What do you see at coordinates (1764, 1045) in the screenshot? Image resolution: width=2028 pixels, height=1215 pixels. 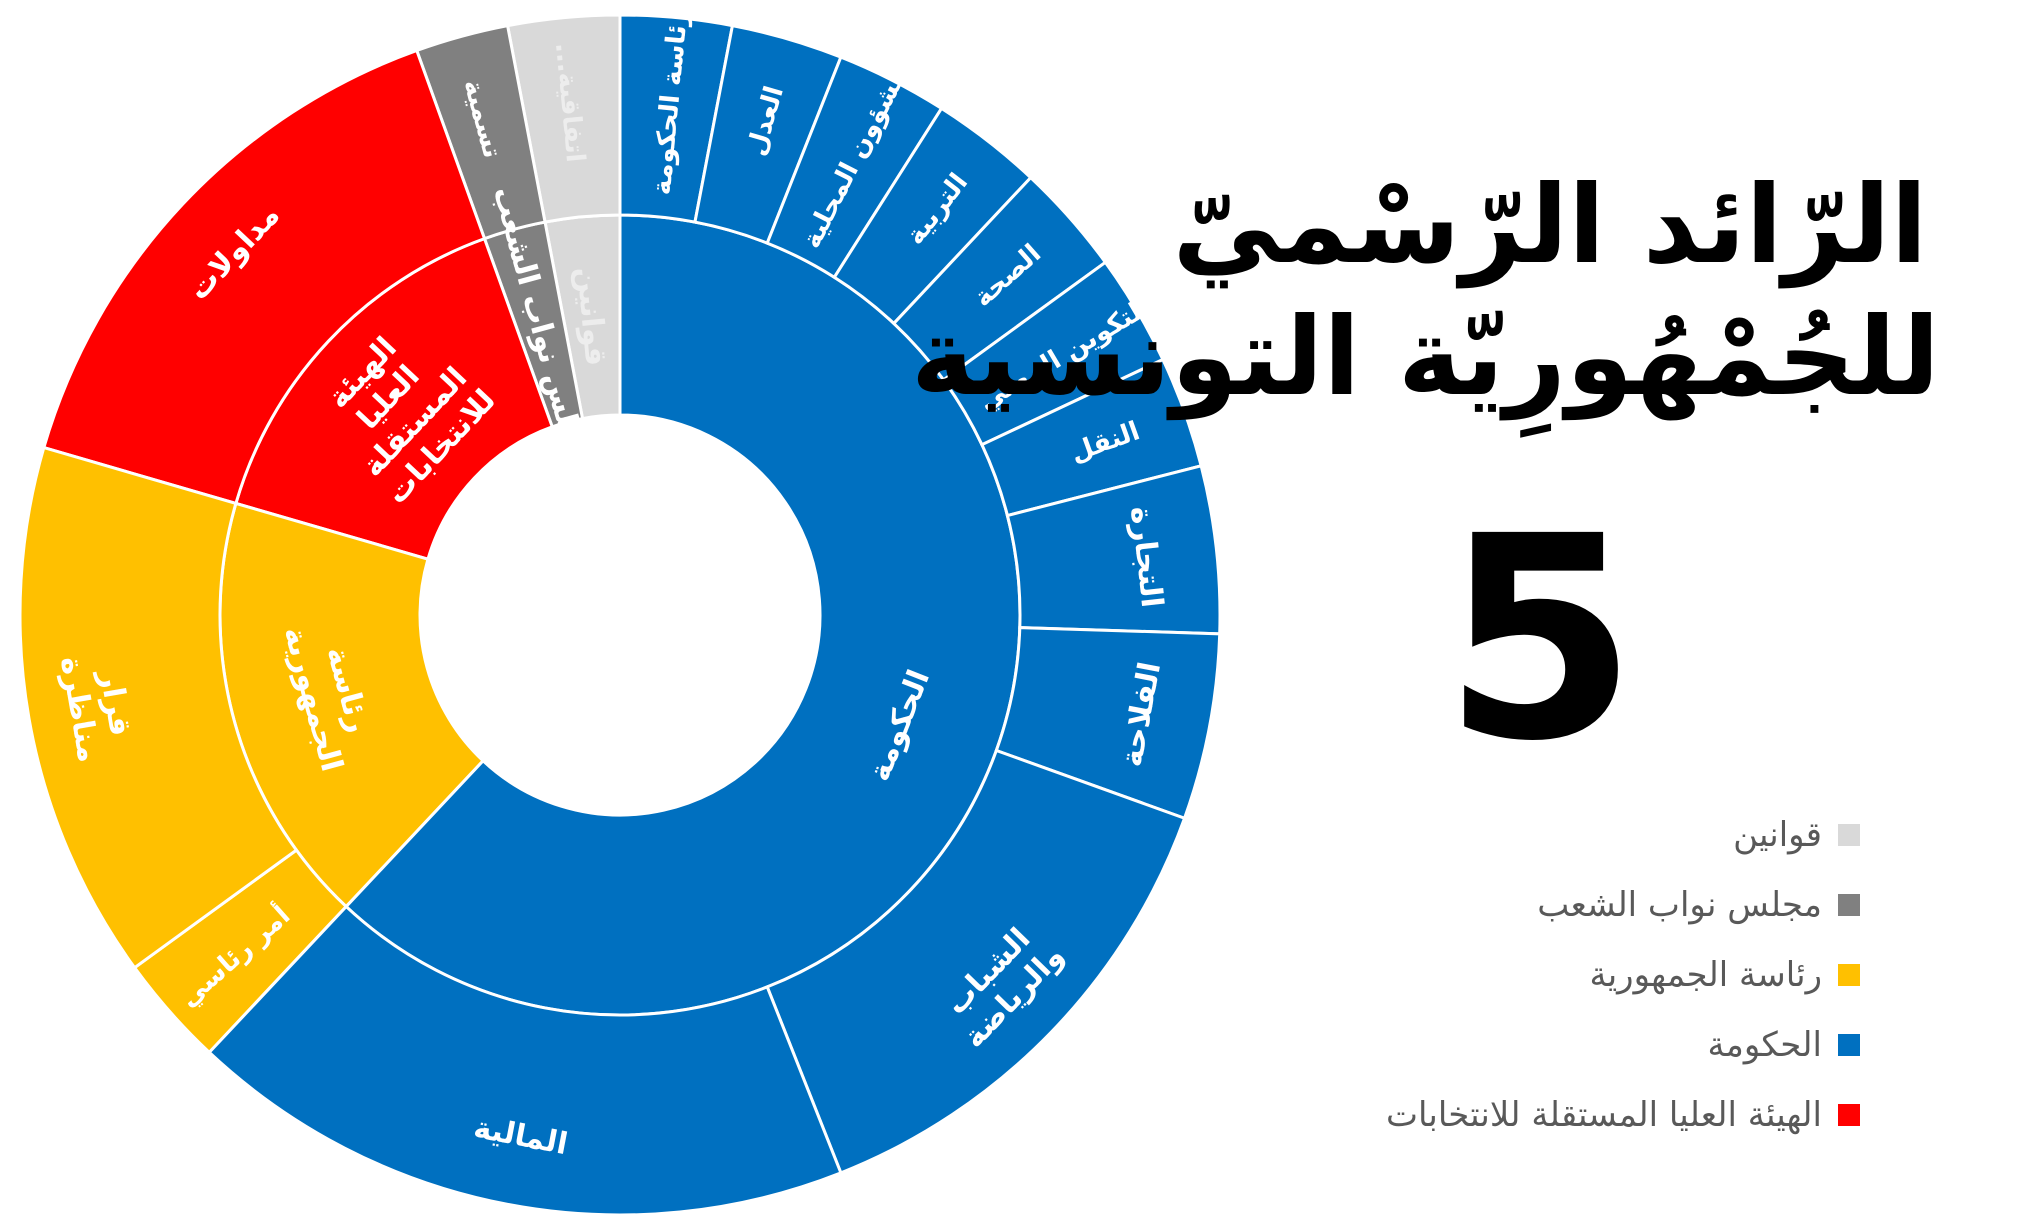 I see `legend-label: الحكومة` at bounding box center [1764, 1045].